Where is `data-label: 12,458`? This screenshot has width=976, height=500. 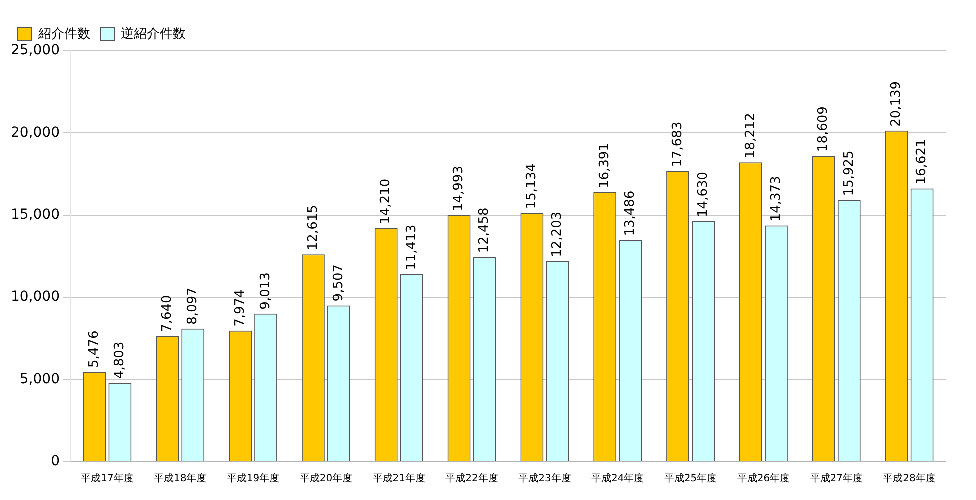 data-label: 12,458 is located at coordinates (484, 231).